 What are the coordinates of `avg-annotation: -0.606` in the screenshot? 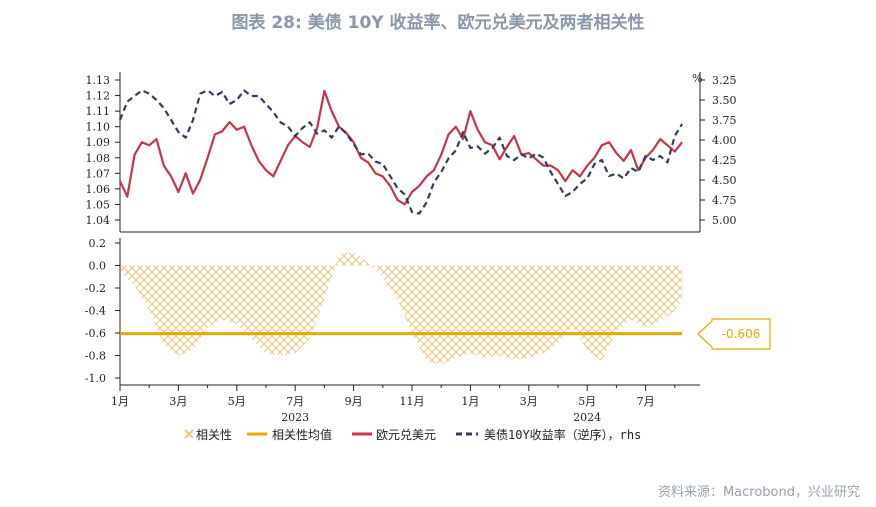 It's located at (734, 334).